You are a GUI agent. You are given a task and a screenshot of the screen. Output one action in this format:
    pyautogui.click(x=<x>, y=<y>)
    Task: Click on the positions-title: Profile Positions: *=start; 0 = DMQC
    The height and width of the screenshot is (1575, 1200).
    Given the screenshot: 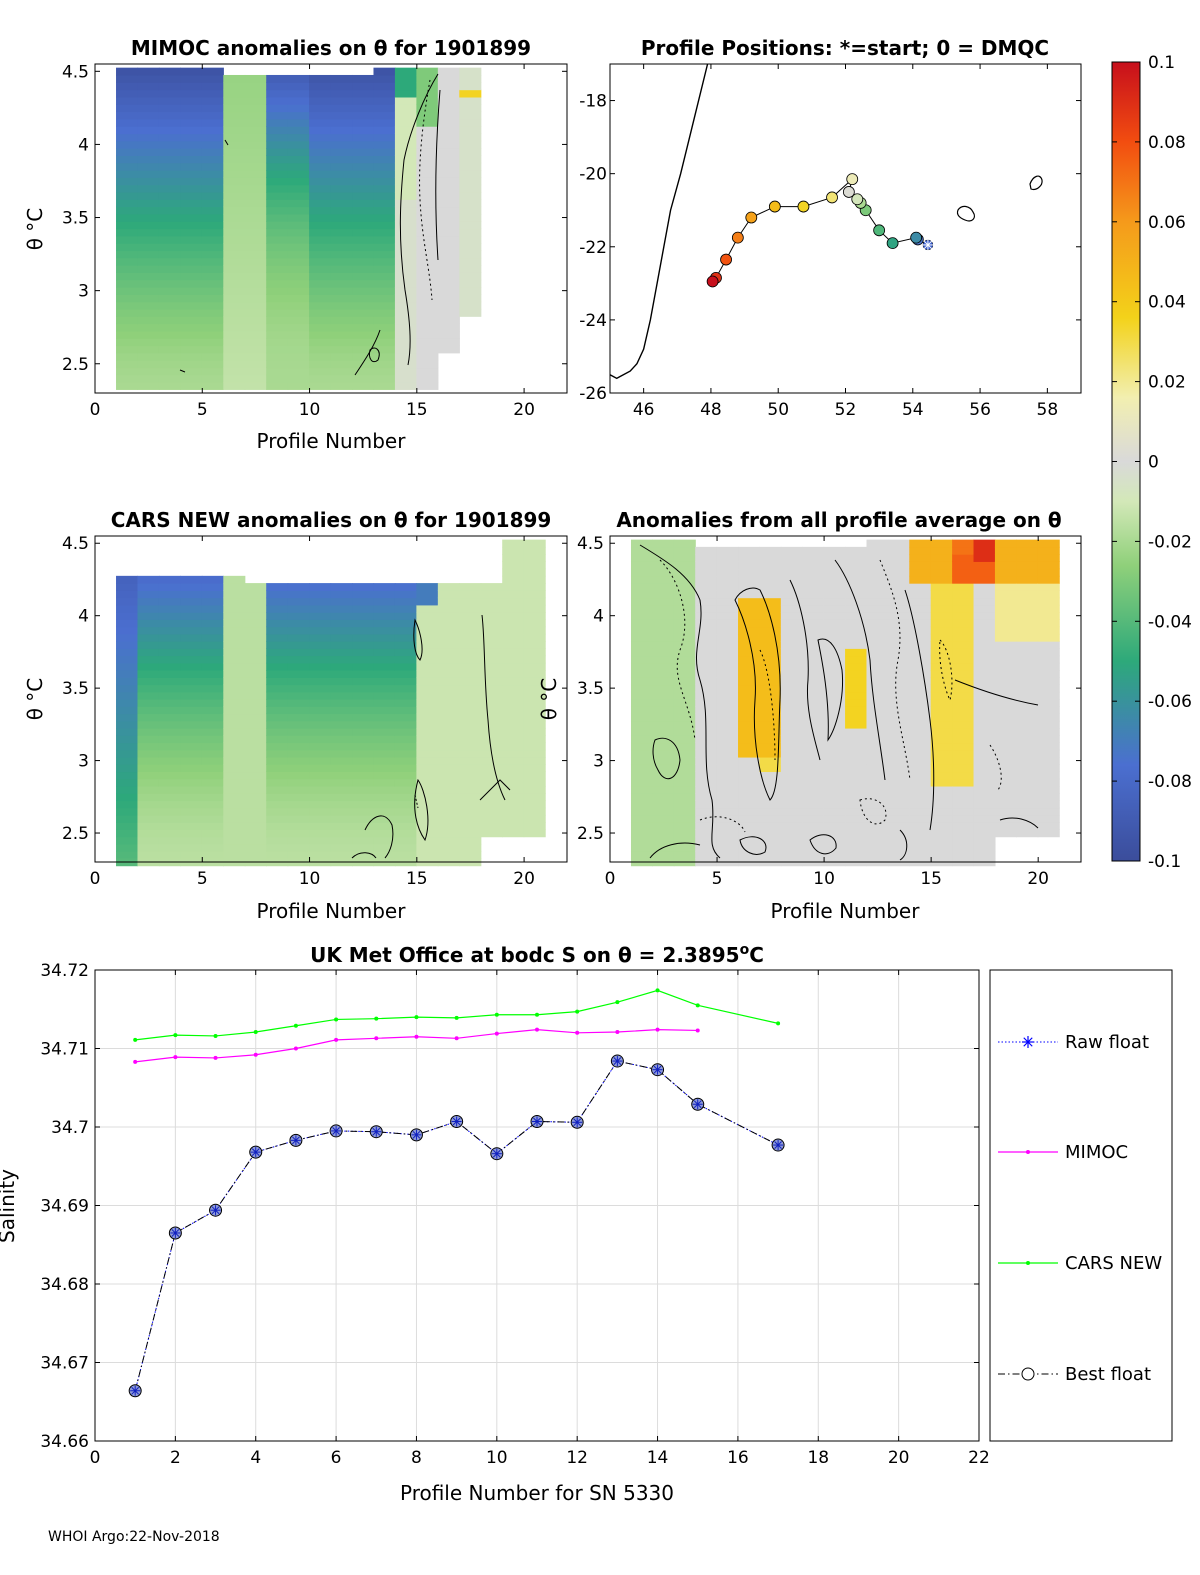 What is the action you would take?
    pyautogui.click(x=845, y=48)
    